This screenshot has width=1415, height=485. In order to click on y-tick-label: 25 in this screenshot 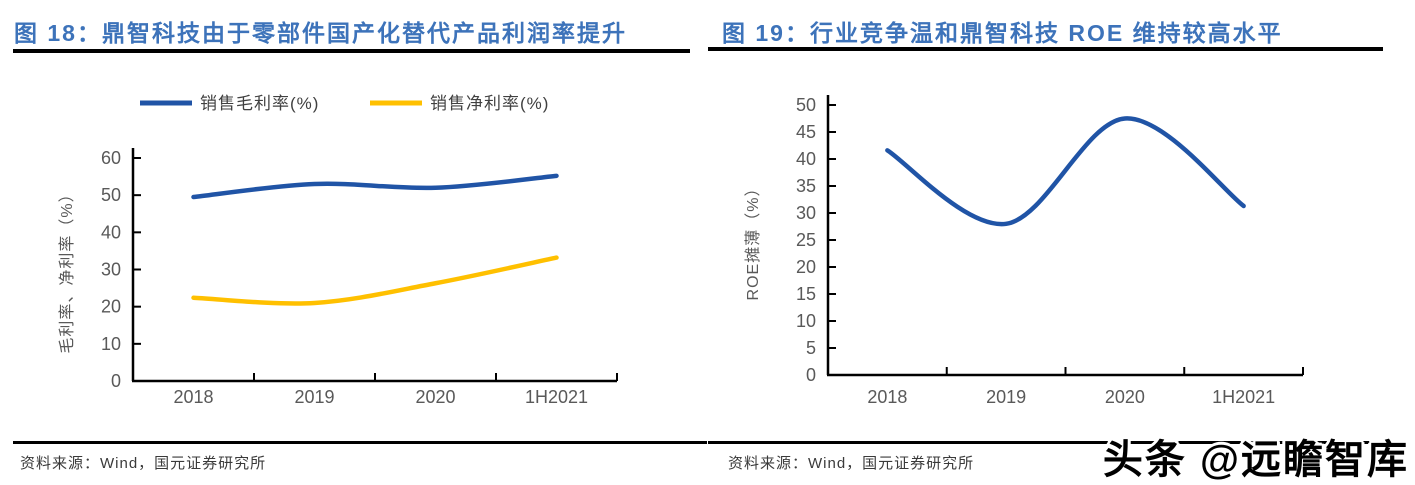, I will do `click(806, 240)`.